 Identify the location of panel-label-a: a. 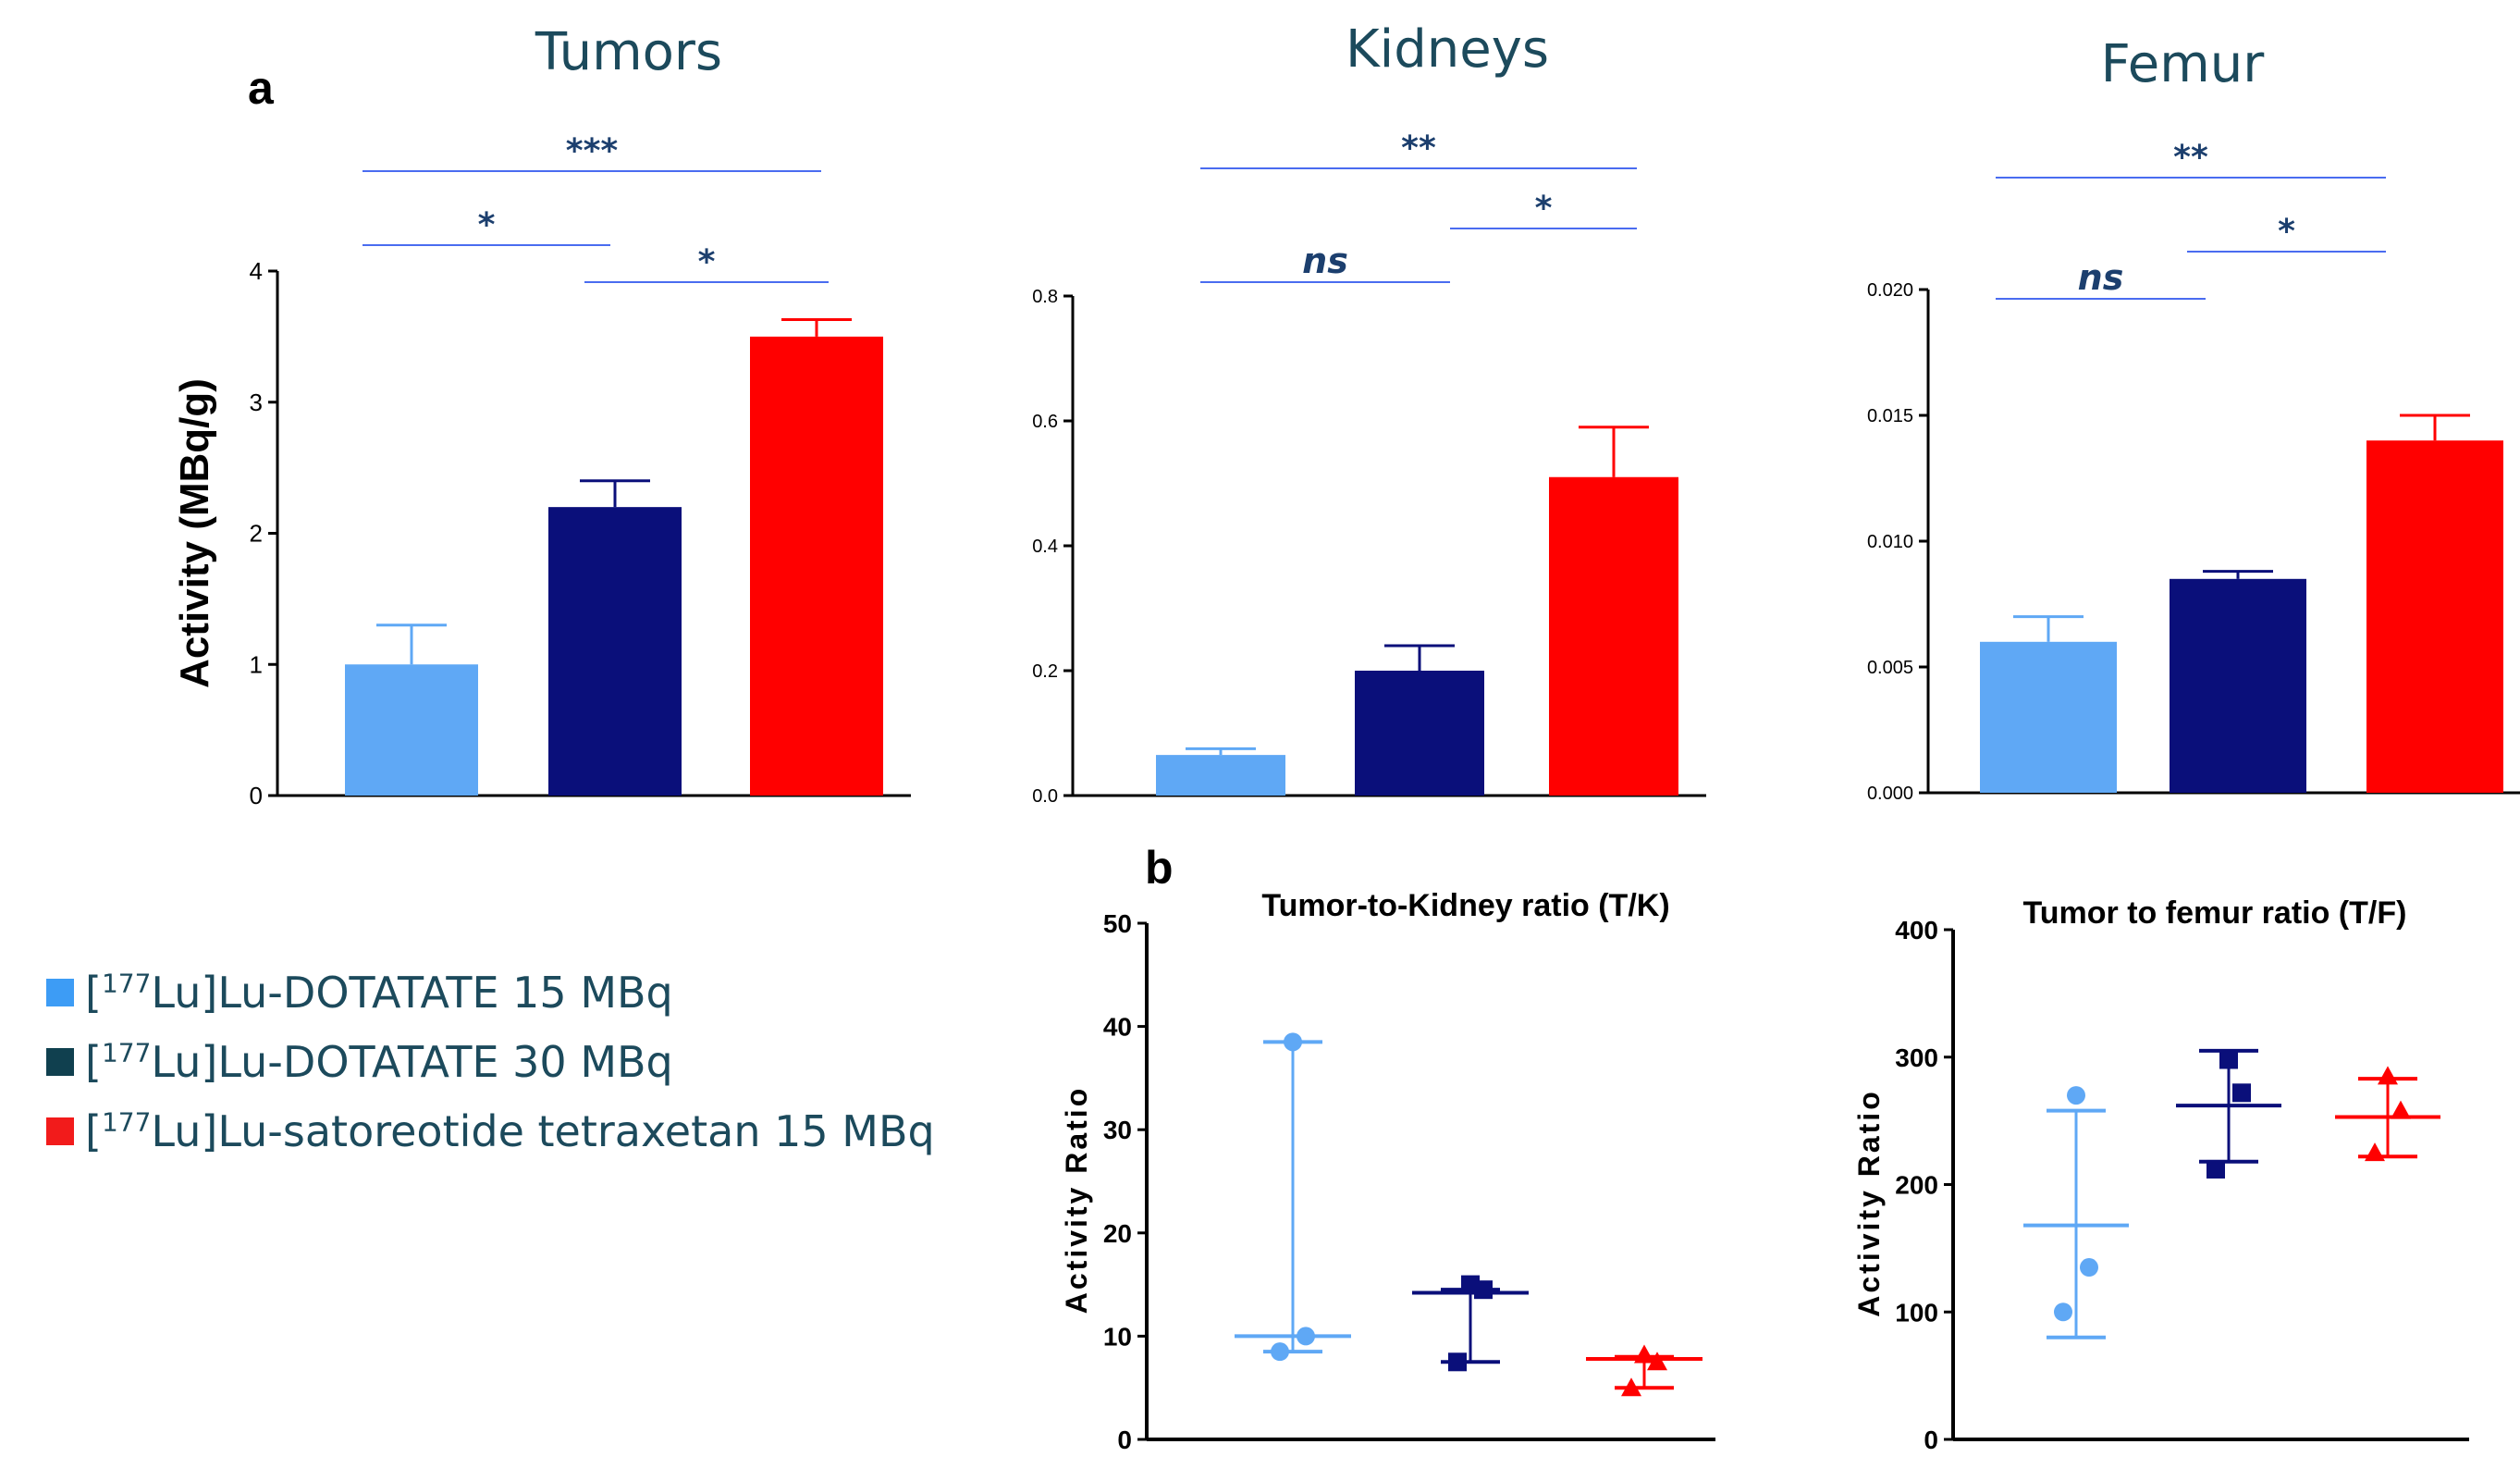
(261, 88).